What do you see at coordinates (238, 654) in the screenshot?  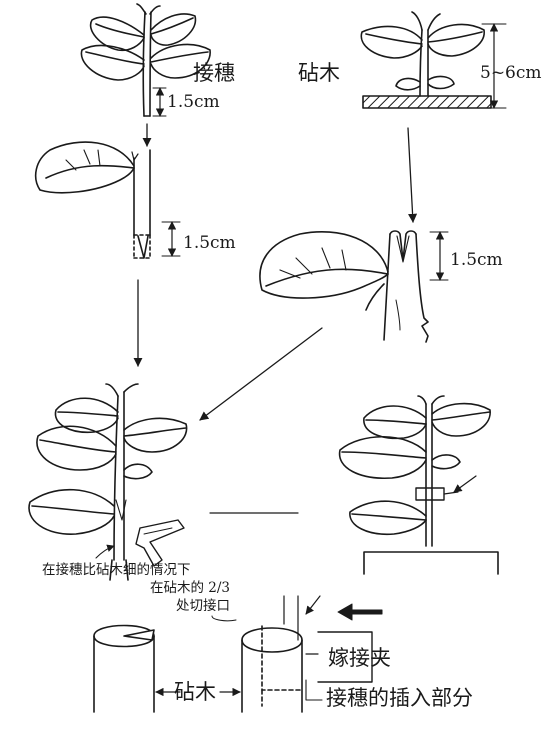 I see `rootstock-cross-section` at bounding box center [238, 654].